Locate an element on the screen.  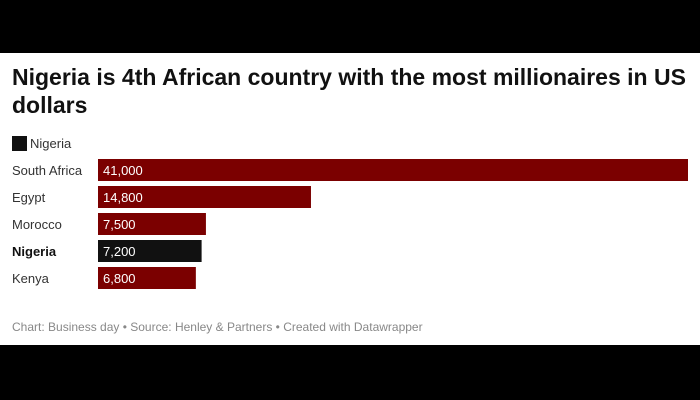
value-label-kenya: 6,800 is located at coordinates (119, 278).